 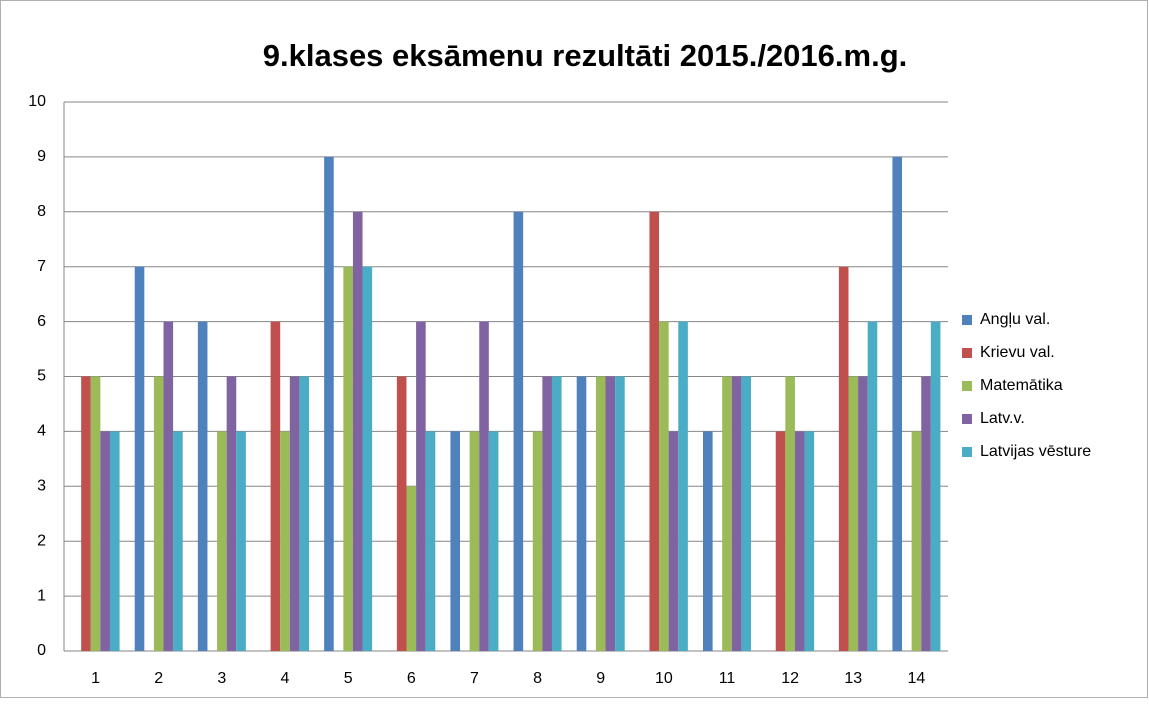 I want to click on legend-label: Latv.v., so click(x=1002, y=418).